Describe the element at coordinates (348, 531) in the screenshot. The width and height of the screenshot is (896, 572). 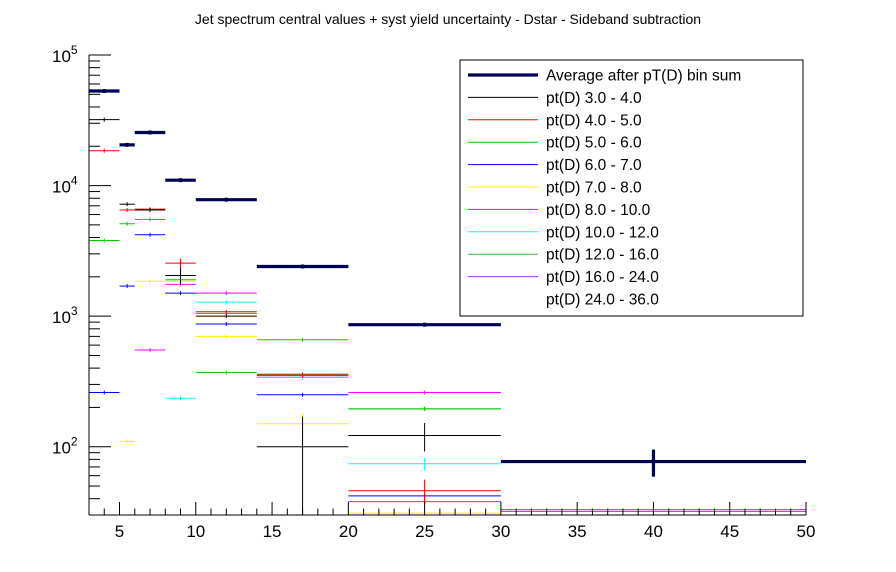
I see `x-tick-label: 20` at that location.